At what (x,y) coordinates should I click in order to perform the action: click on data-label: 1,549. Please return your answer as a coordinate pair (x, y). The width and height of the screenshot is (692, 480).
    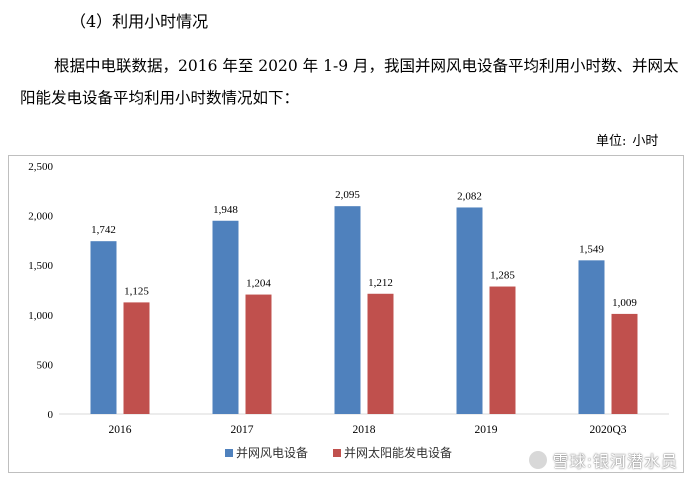
    Looking at the image, I should click on (591, 249).